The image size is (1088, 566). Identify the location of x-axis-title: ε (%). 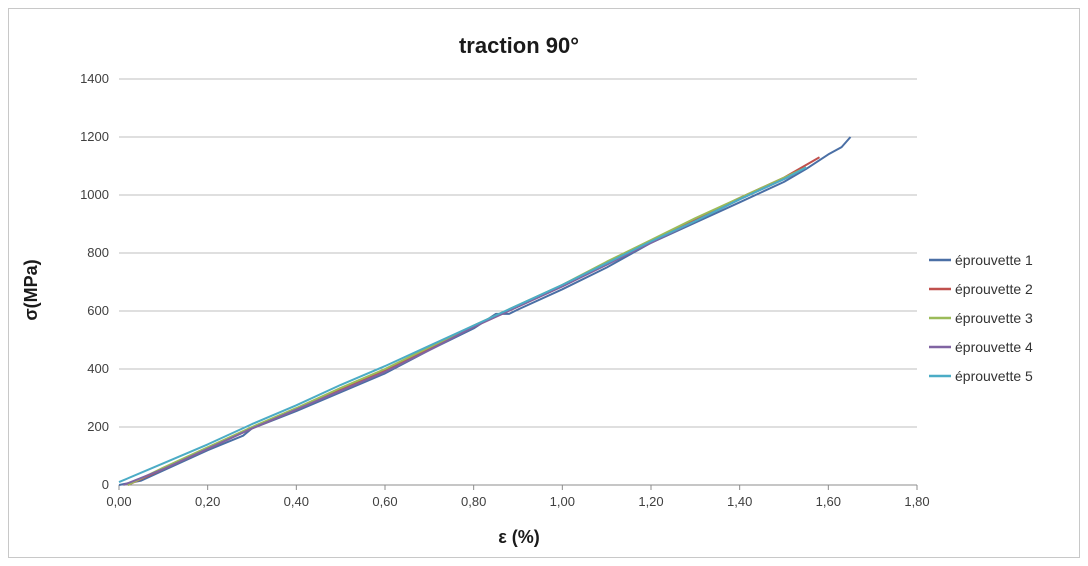
(519, 537).